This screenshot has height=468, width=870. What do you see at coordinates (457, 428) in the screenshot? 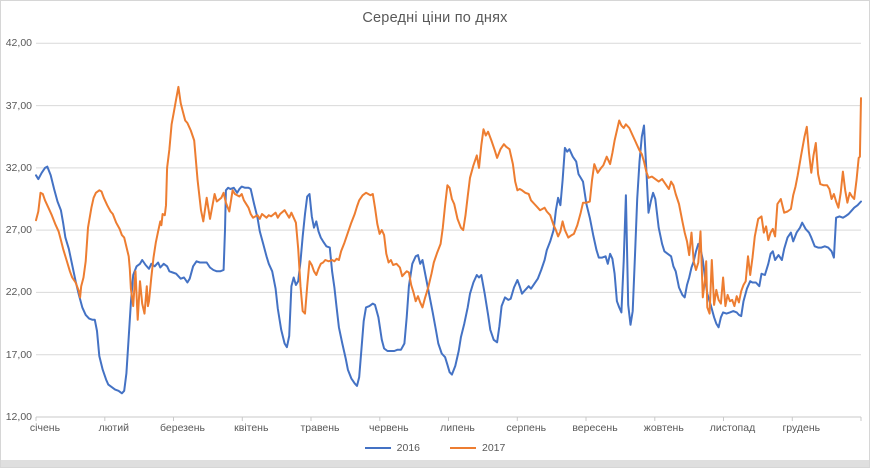
I see `x-axis-label-7: липень` at bounding box center [457, 428].